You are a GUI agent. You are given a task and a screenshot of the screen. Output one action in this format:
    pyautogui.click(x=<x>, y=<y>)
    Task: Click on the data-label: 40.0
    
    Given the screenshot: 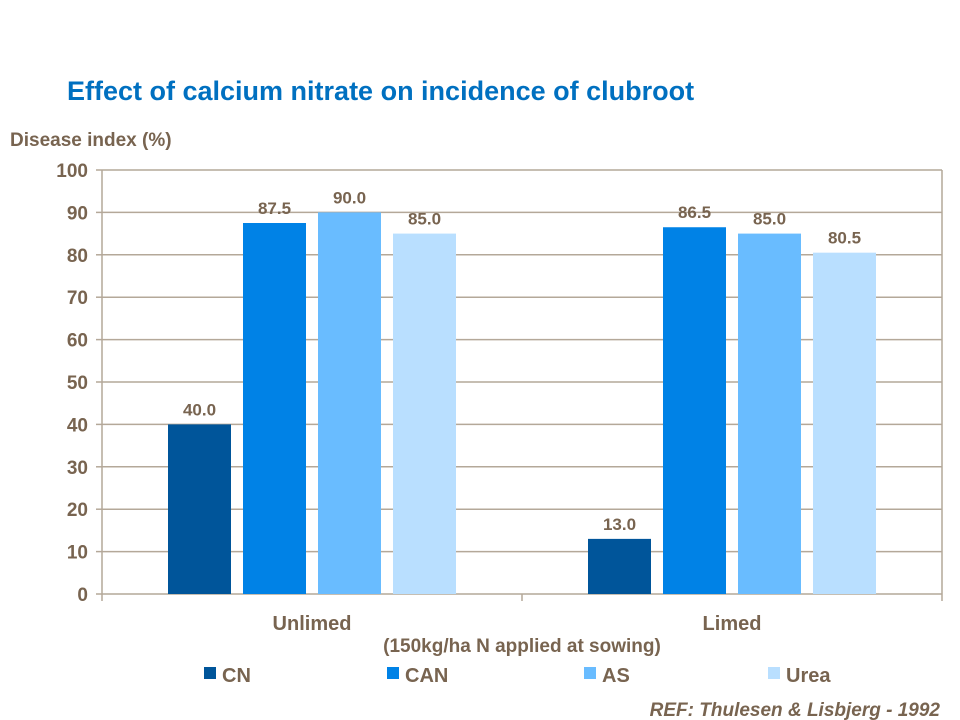 What is the action you would take?
    pyautogui.click(x=199, y=409)
    